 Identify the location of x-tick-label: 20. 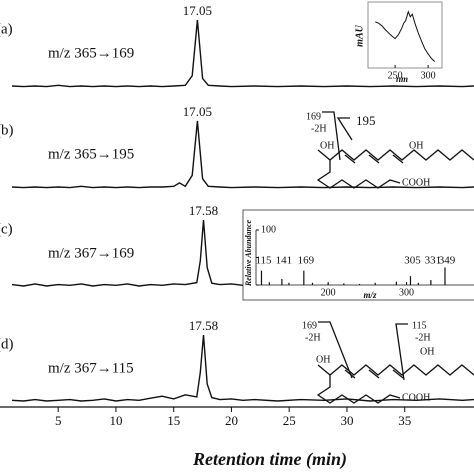
(231, 420).